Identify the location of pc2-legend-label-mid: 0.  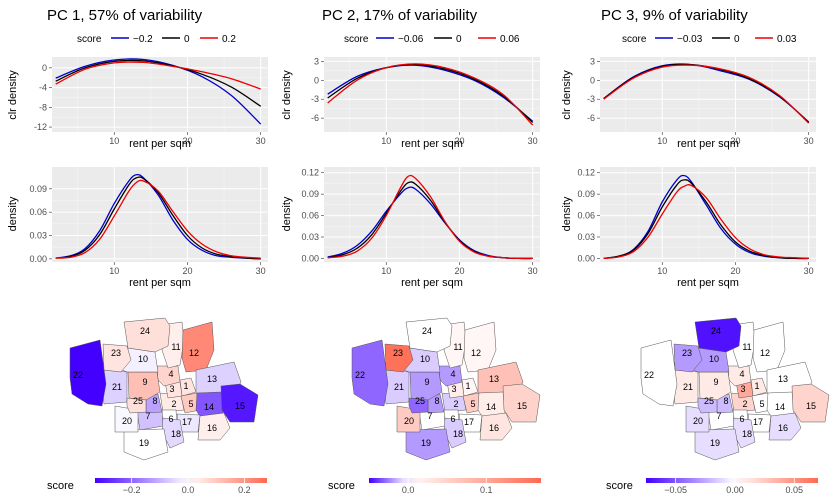
(459, 39).